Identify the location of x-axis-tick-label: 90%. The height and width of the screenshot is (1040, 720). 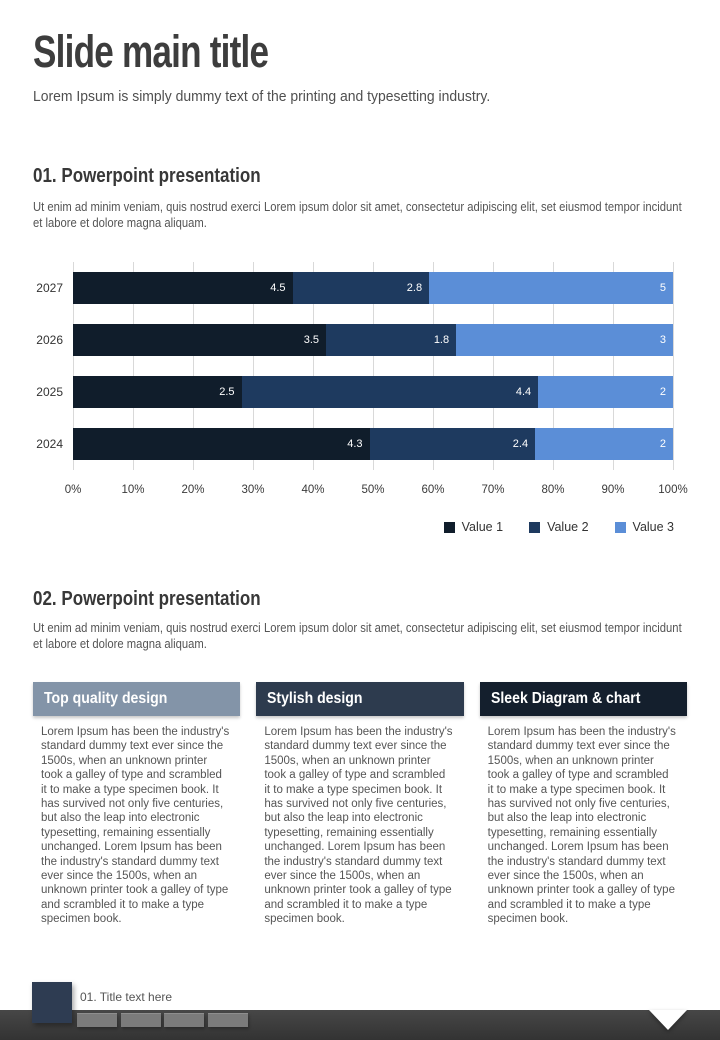
(613, 490).